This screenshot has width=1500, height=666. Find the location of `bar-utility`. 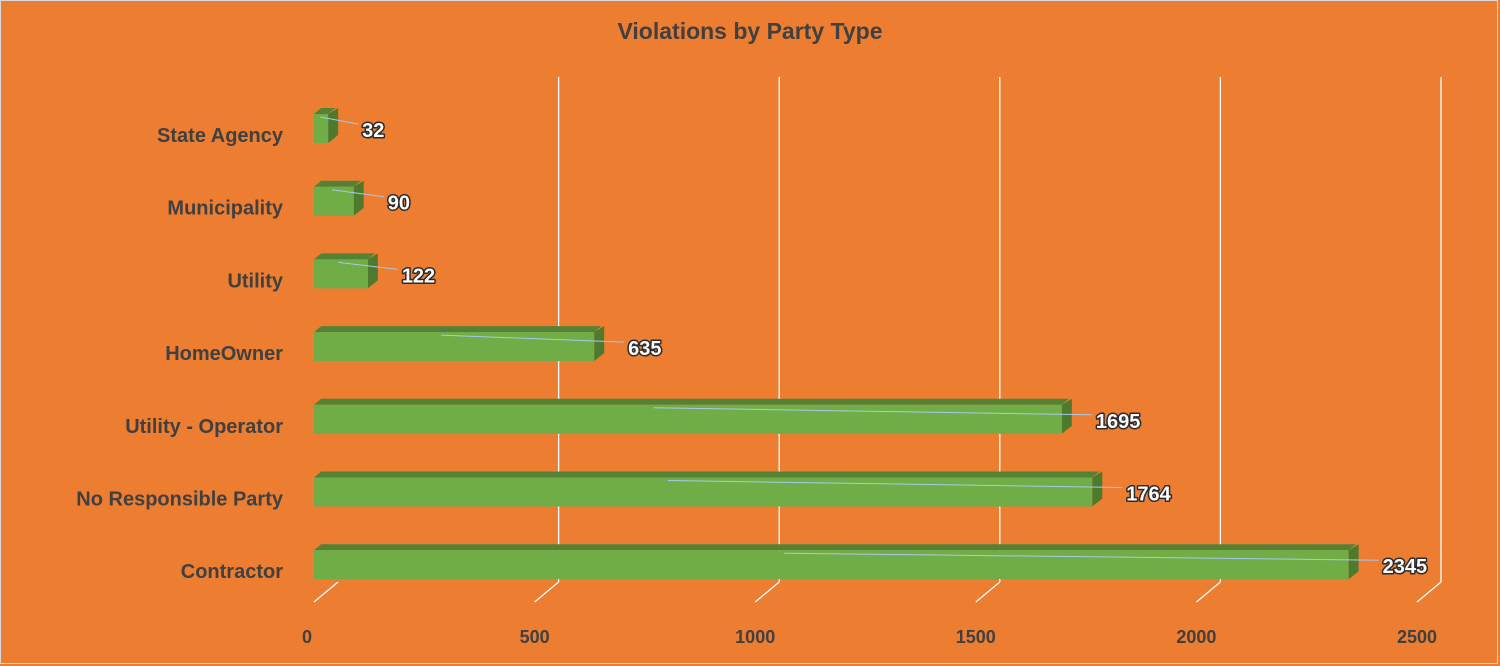

bar-utility is located at coordinates (356, 271).